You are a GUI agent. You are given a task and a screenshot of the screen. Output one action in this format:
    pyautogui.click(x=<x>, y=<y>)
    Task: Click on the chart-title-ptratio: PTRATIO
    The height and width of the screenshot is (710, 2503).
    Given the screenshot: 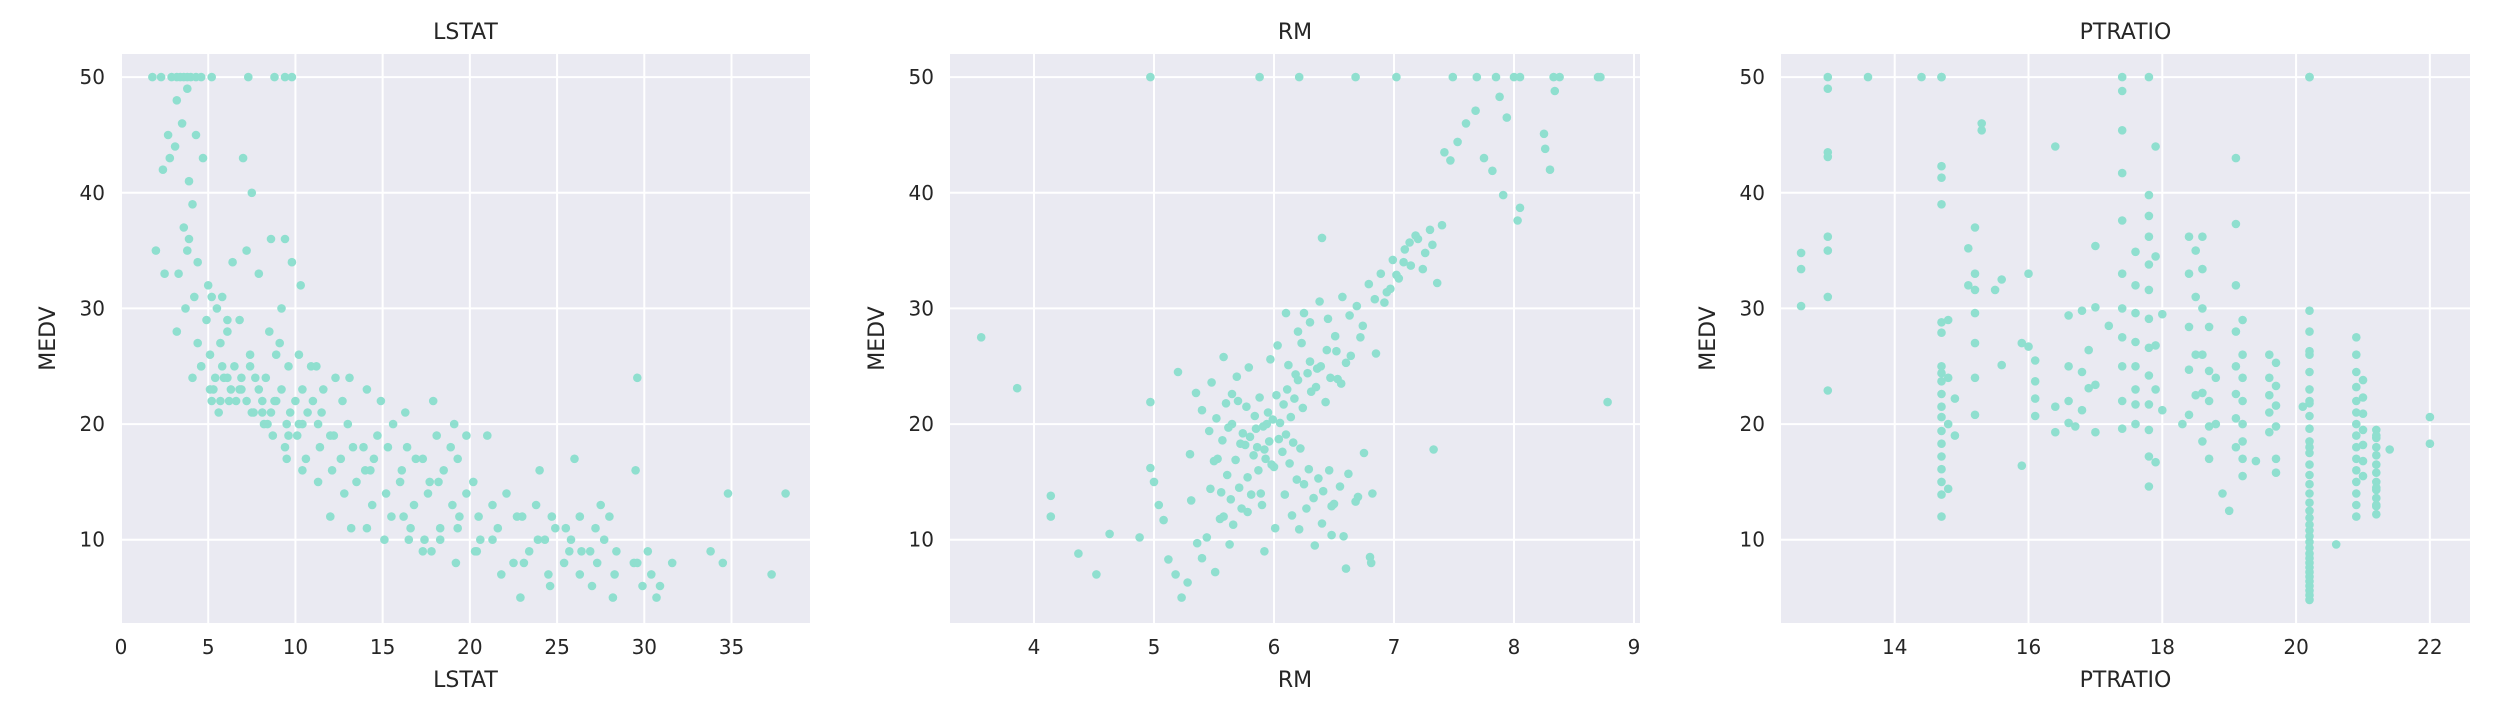 What is the action you would take?
    pyautogui.click(x=2126, y=32)
    